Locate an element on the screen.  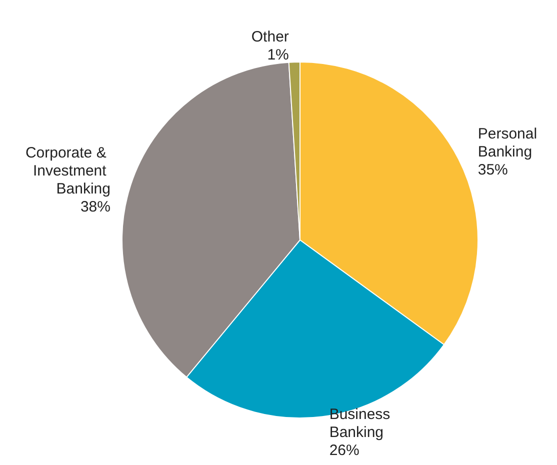
data-label: 26% is located at coordinates (344, 450).